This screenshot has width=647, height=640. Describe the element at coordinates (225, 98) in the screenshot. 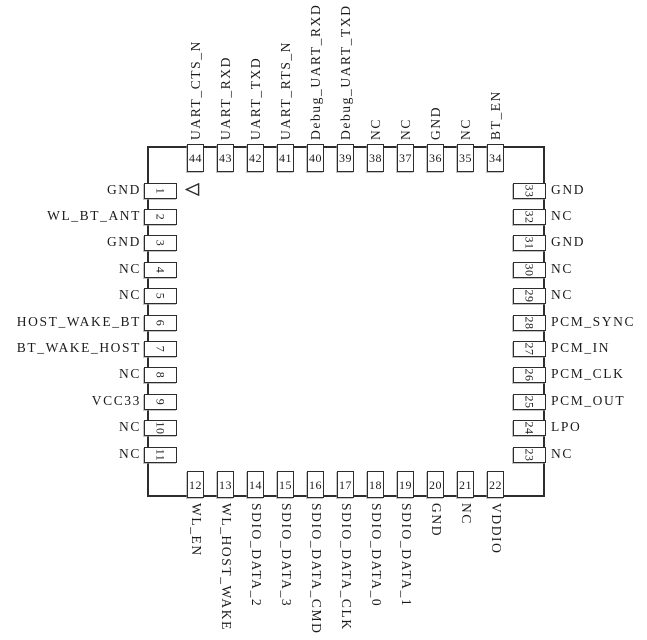

I see `pin-43-label: UART_RXD` at that location.